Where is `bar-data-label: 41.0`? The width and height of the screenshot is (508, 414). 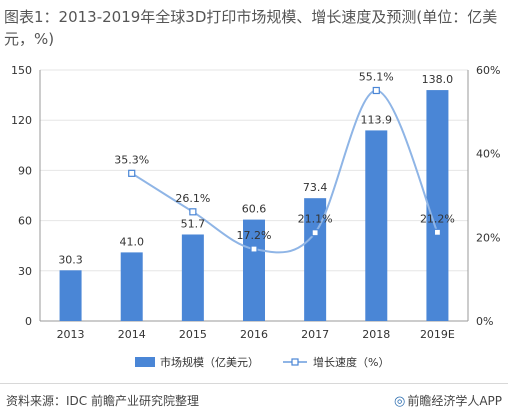 bar-data-label: 41.0 is located at coordinates (131, 241).